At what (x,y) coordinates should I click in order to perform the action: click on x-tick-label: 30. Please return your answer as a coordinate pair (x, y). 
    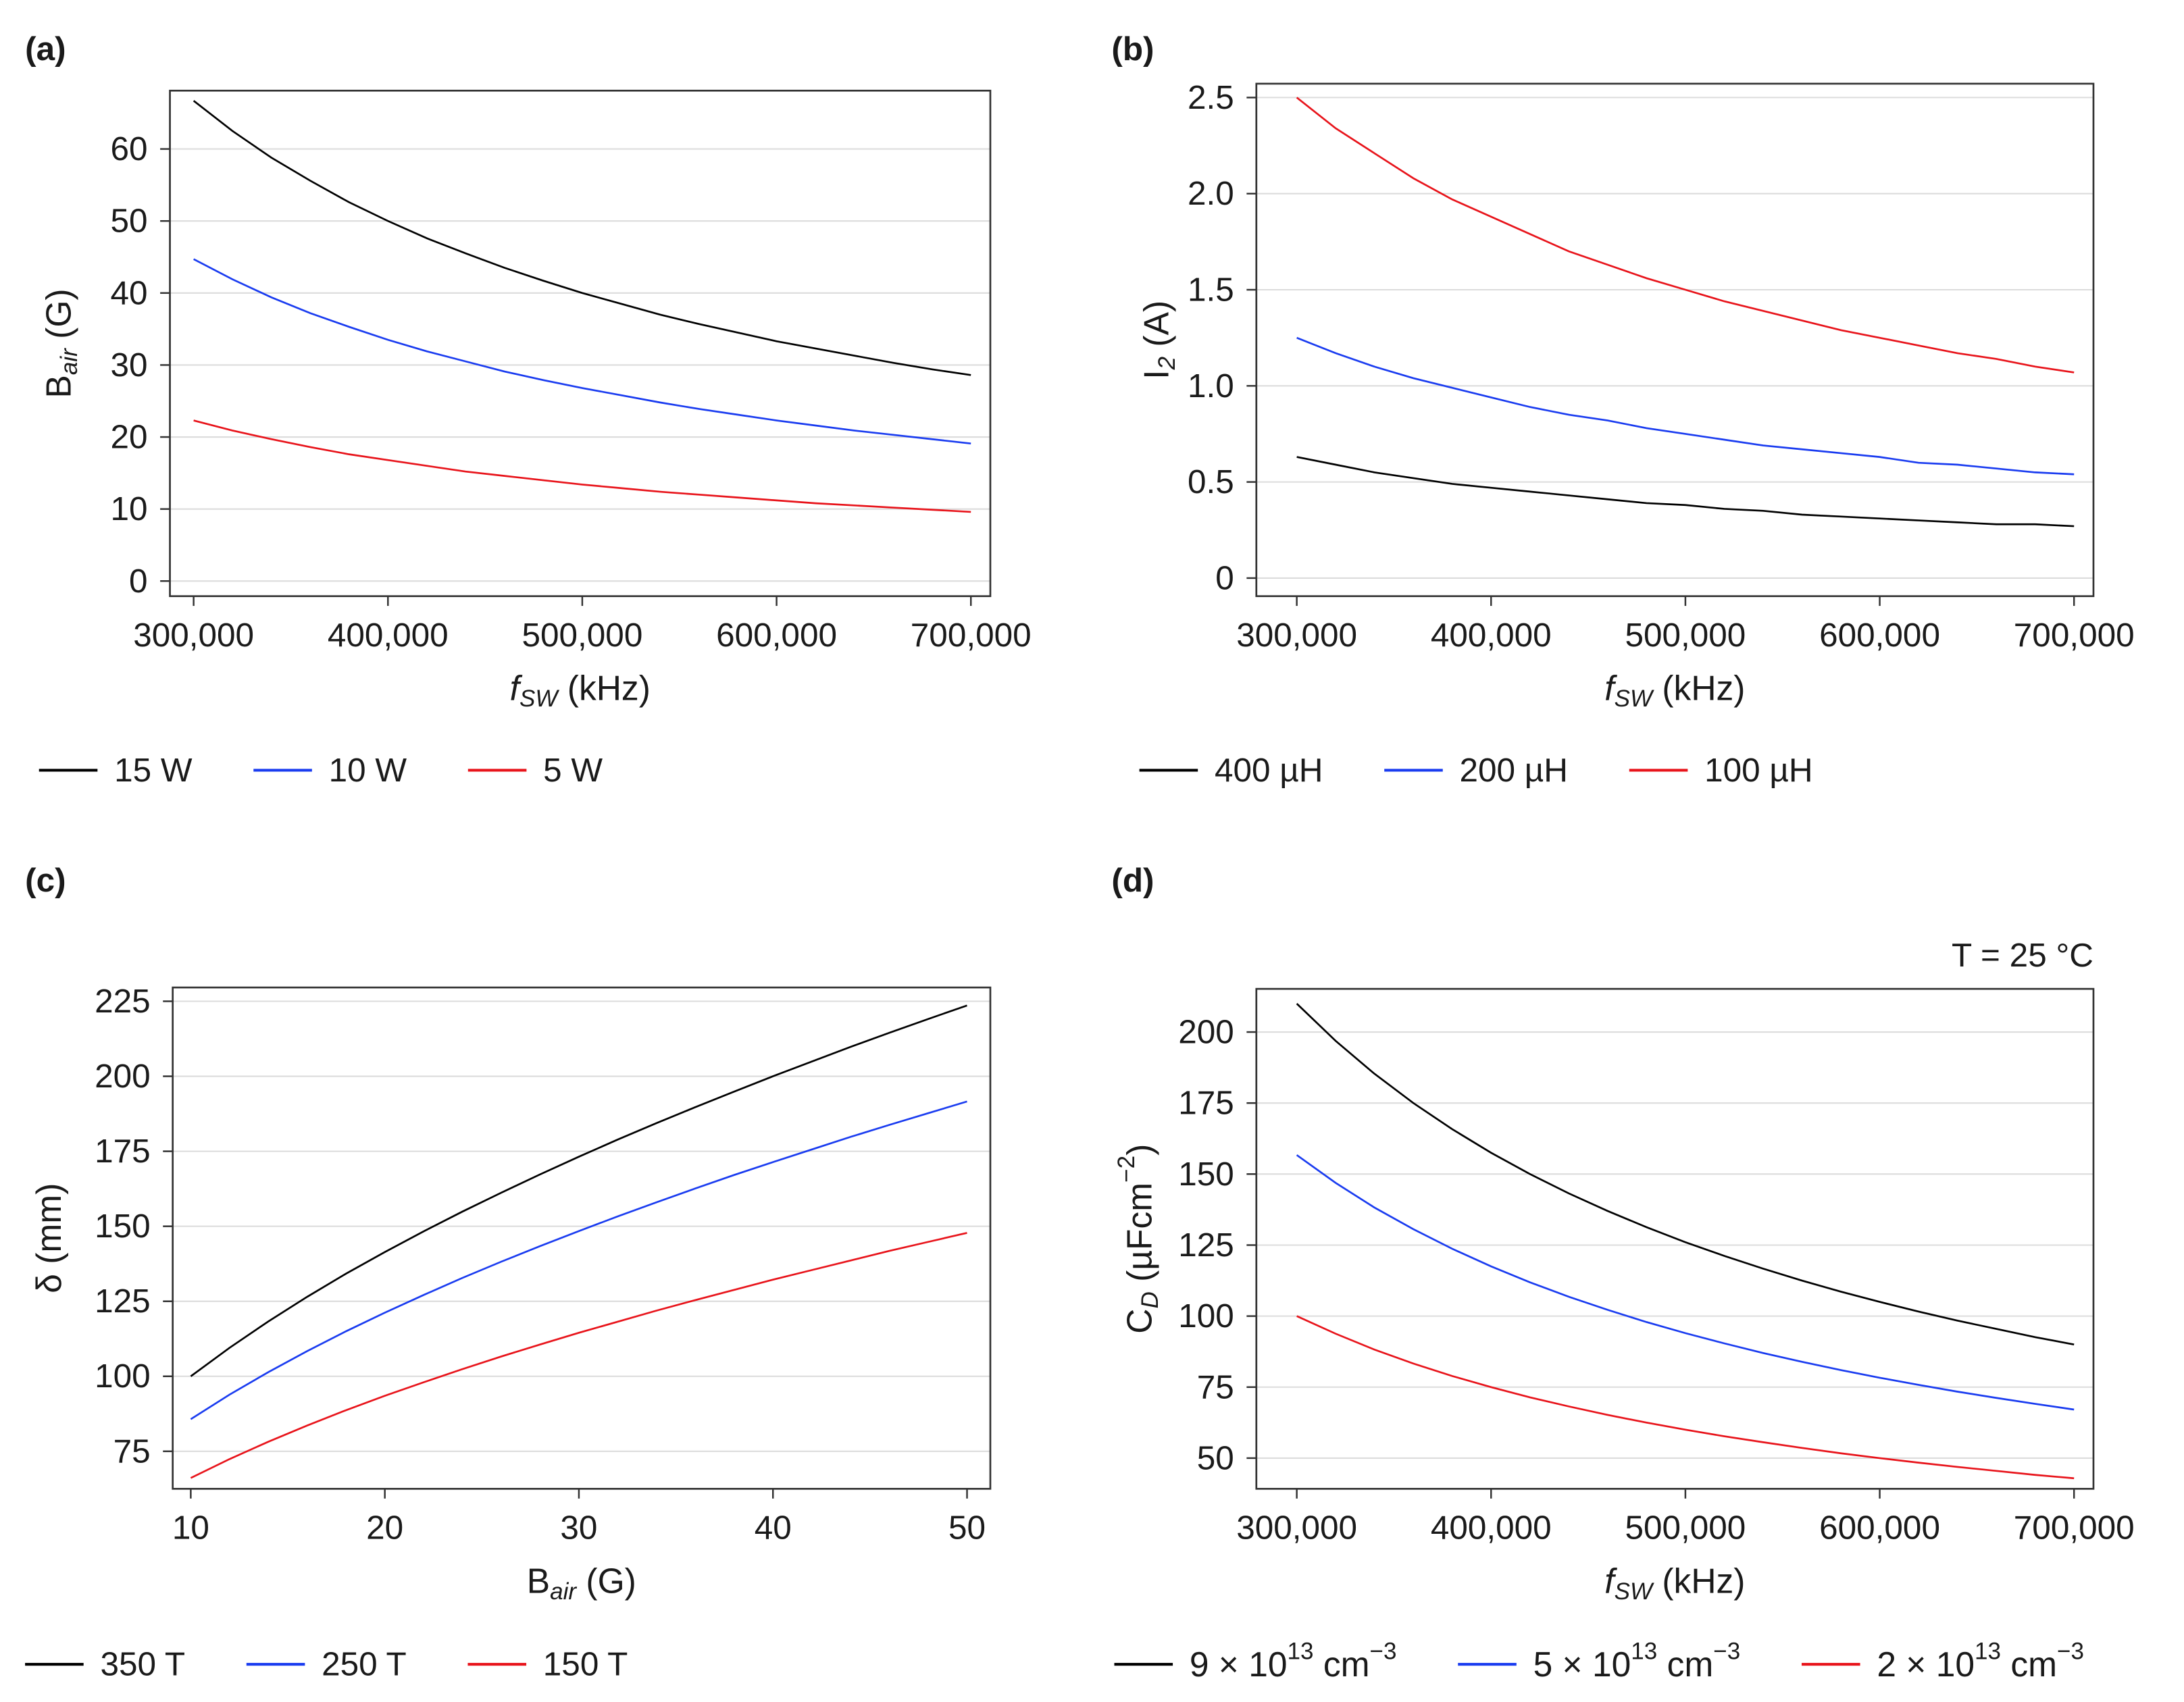
    Looking at the image, I should click on (578, 1528).